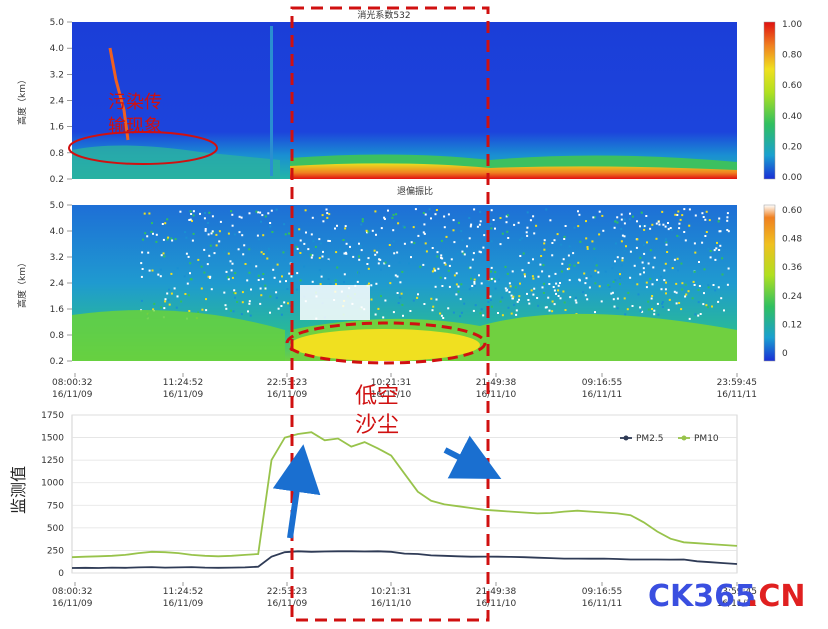 The height and width of the screenshot is (629, 828). What do you see at coordinates (776, 596) in the screenshot?
I see `watermark-red: .CN` at bounding box center [776, 596].